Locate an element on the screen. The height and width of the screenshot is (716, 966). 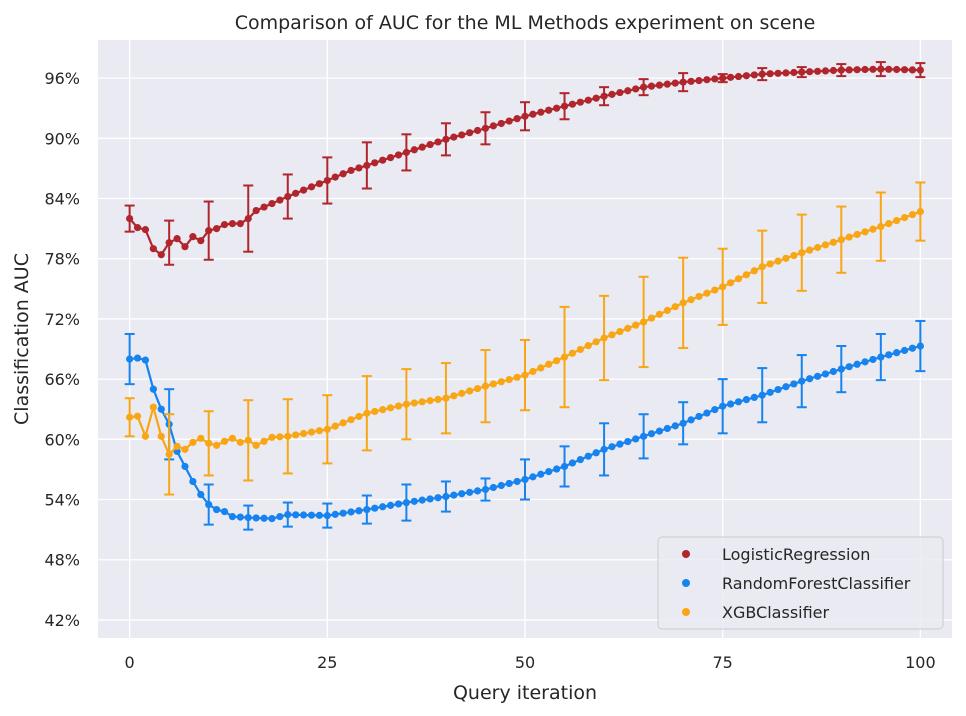
legend-marker-xgbclassifier is located at coordinates (686, 612).